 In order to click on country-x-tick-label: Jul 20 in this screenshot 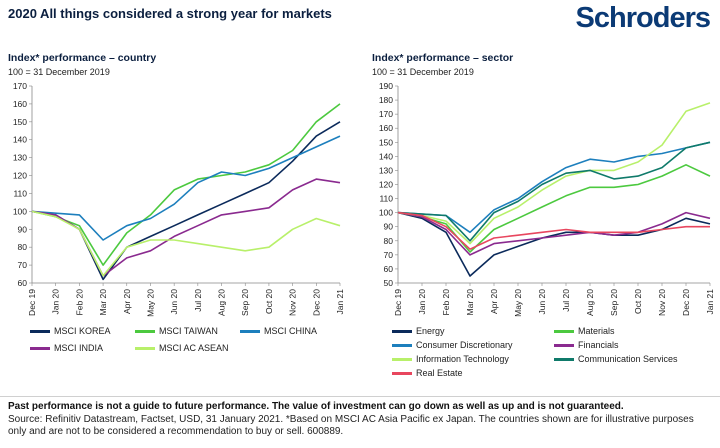, I will do `click(198, 300)`.